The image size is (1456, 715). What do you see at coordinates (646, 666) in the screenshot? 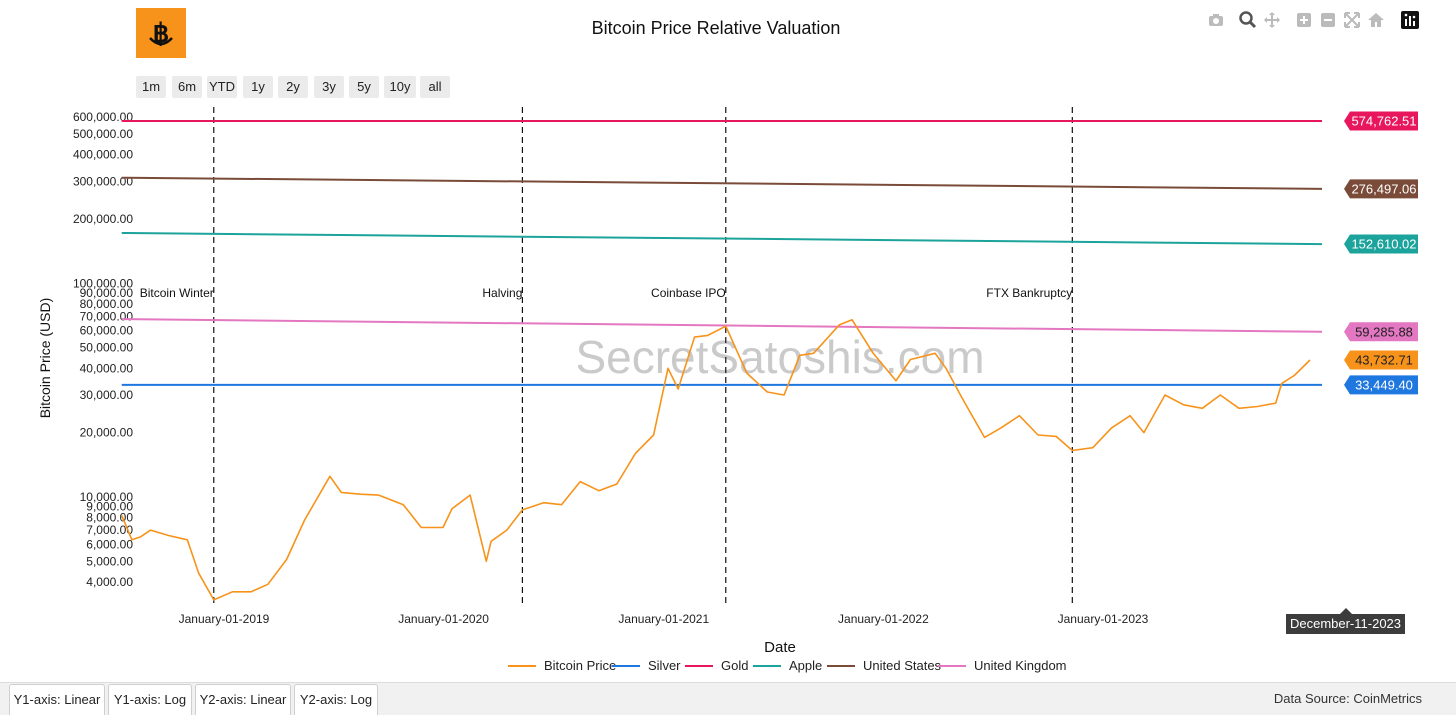
I see `legend-item-silver: Silver` at bounding box center [646, 666].